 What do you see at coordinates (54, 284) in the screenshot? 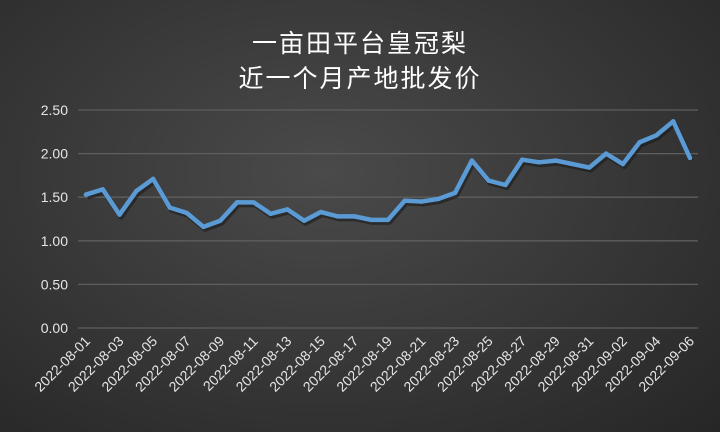
I see `y-tick-label: 0.50` at bounding box center [54, 284].